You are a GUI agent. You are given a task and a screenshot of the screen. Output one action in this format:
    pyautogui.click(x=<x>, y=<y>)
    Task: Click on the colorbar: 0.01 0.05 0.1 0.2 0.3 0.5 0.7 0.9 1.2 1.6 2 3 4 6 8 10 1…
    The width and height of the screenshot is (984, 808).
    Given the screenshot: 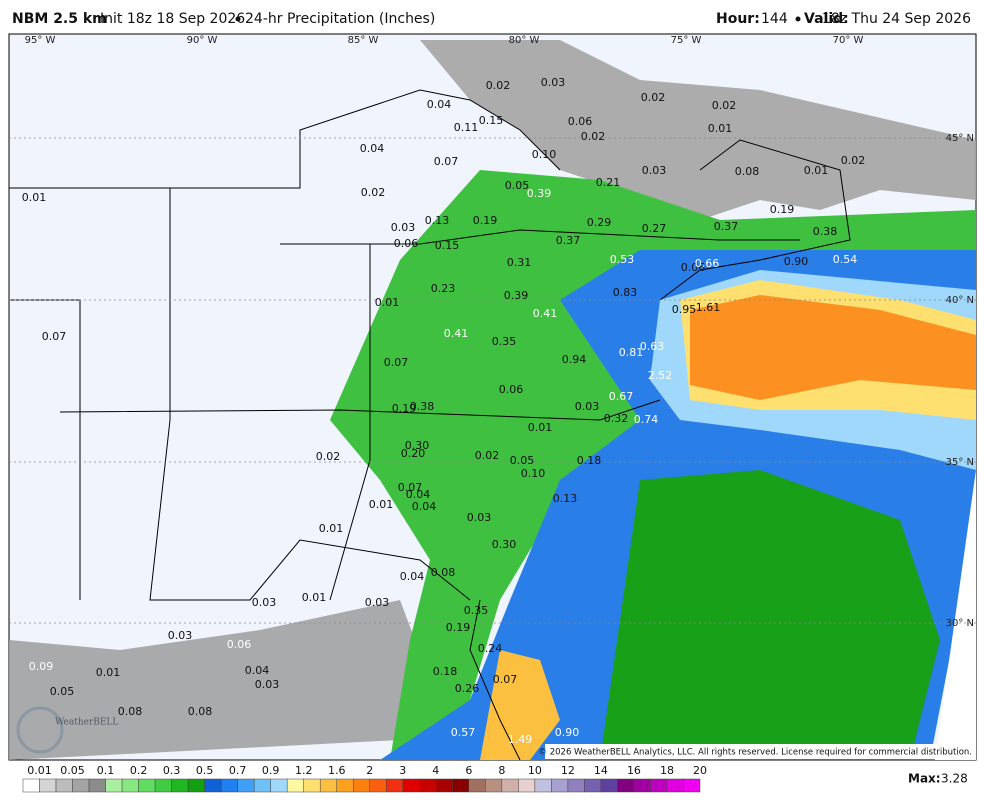 What is the action you would take?
    pyautogui.click(x=364, y=778)
    